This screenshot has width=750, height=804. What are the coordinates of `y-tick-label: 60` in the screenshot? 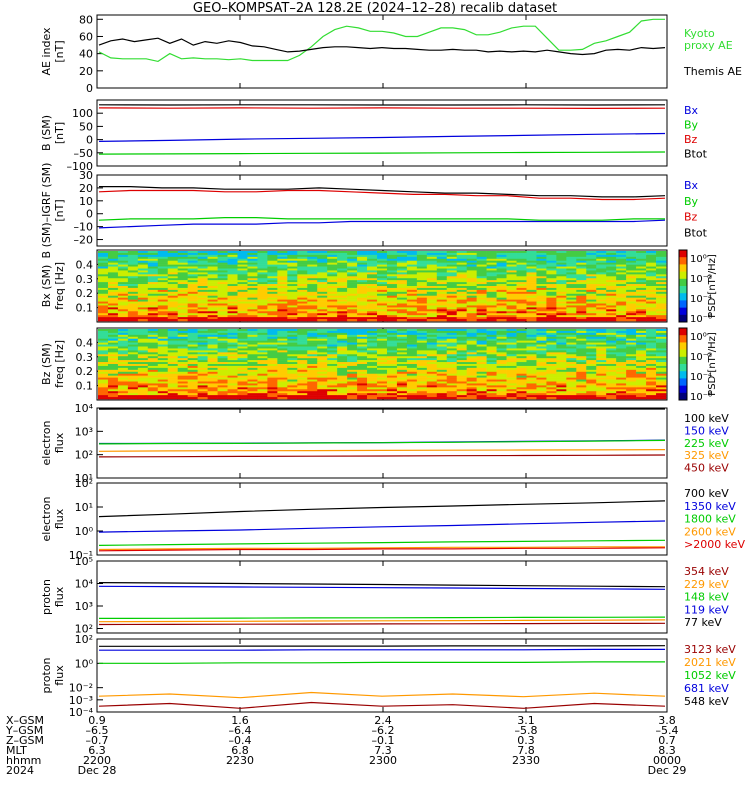 It's located at (86, 36).